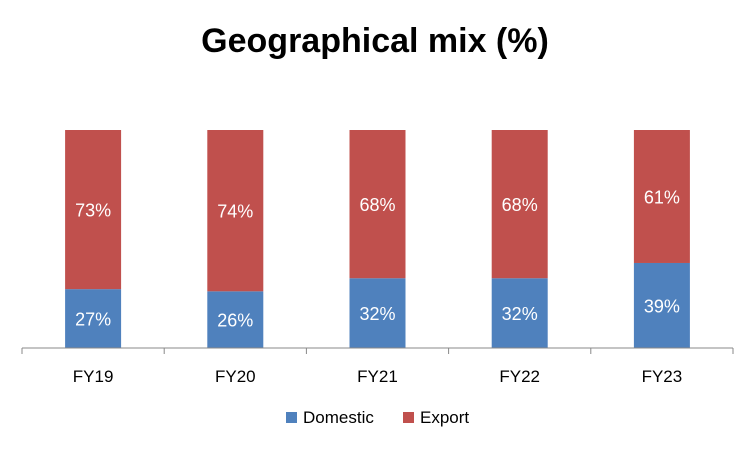  I want to click on bar-export-fy23, so click(661, 196).